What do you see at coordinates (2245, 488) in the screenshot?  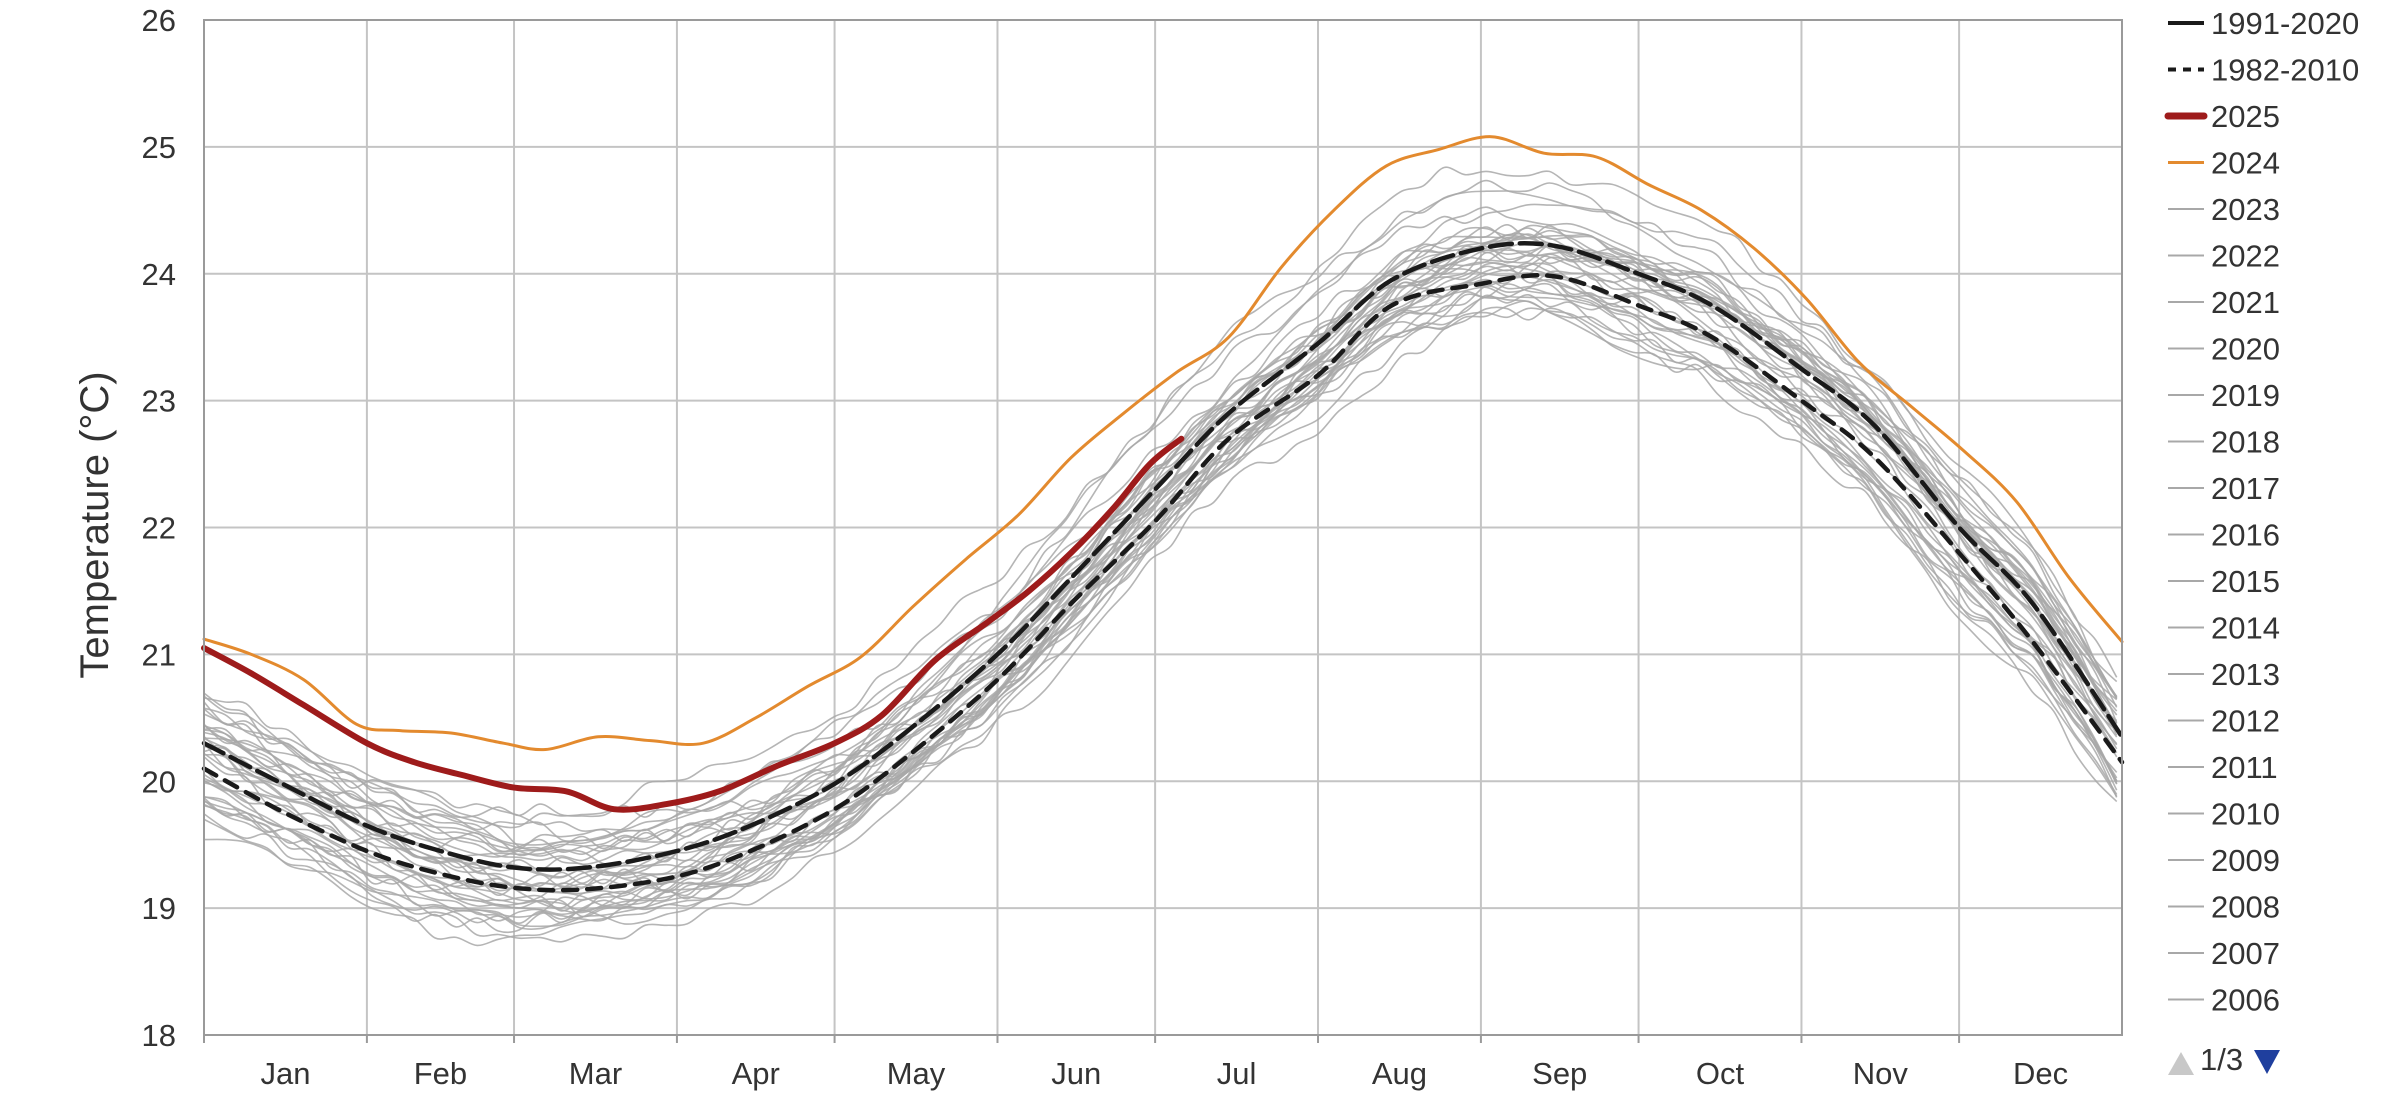 I see `legend-item-label: 2017` at bounding box center [2245, 488].